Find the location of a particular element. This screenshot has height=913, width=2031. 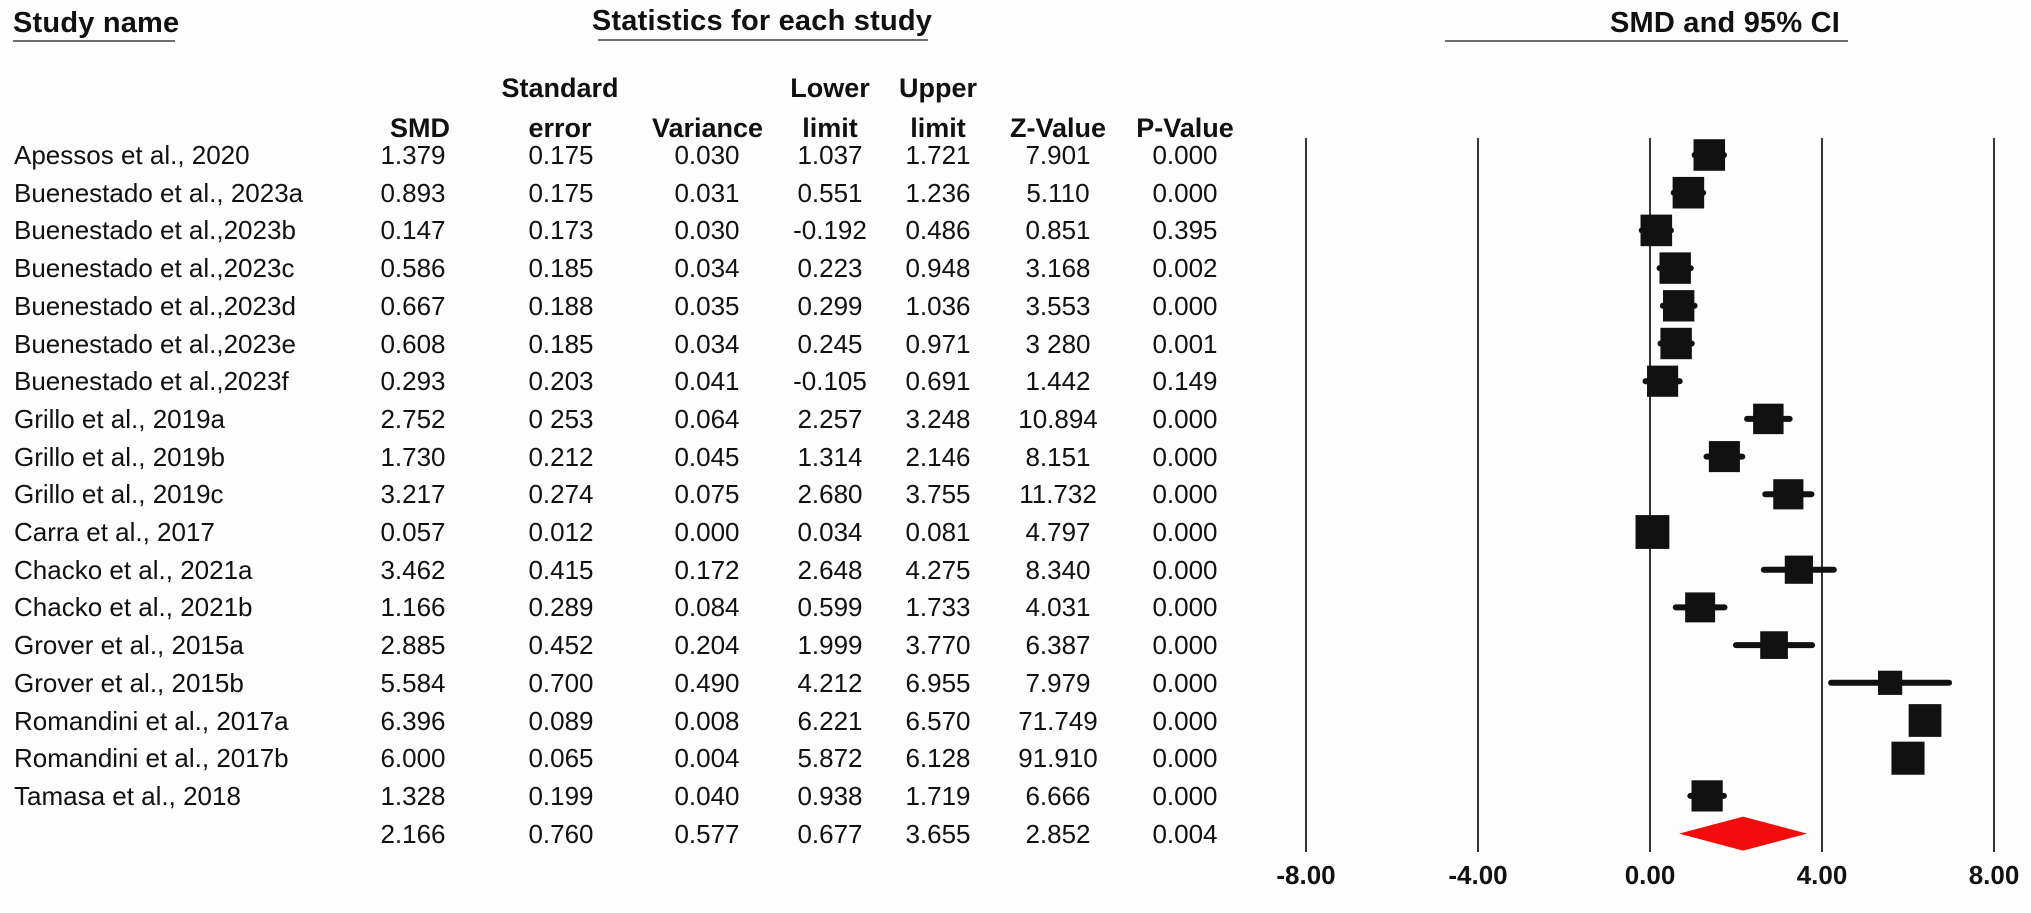

z-cell: 6.387 is located at coordinates (1058, 645).